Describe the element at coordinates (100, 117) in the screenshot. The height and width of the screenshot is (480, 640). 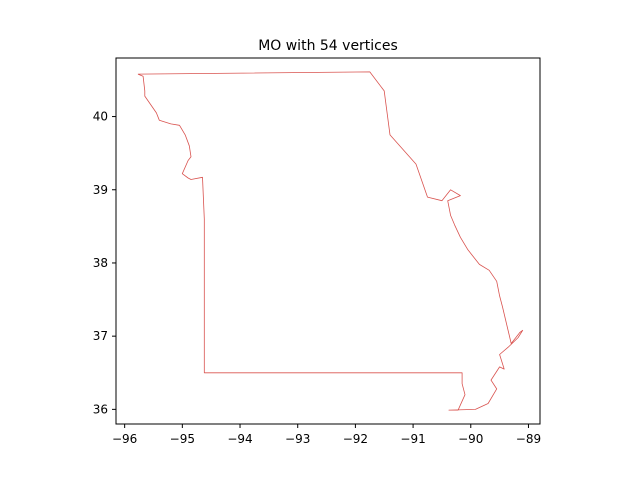
I see `y-tick-label: 40` at that location.